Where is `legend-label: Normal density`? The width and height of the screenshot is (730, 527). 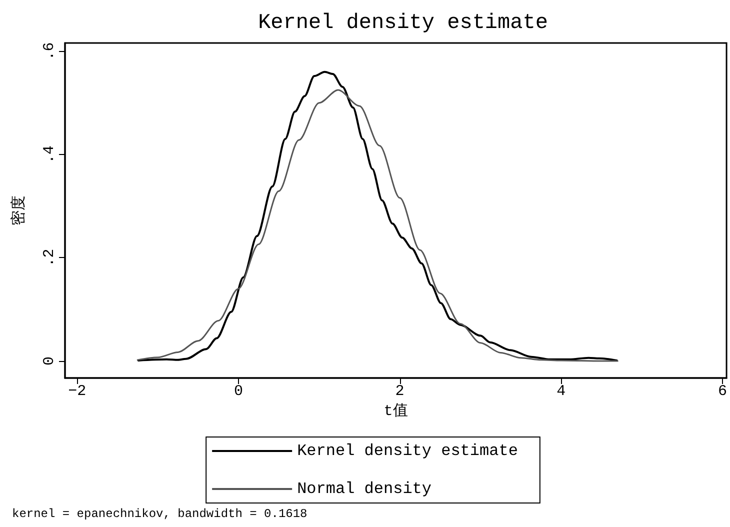 legend-label: Normal density is located at coordinates (364, 489).